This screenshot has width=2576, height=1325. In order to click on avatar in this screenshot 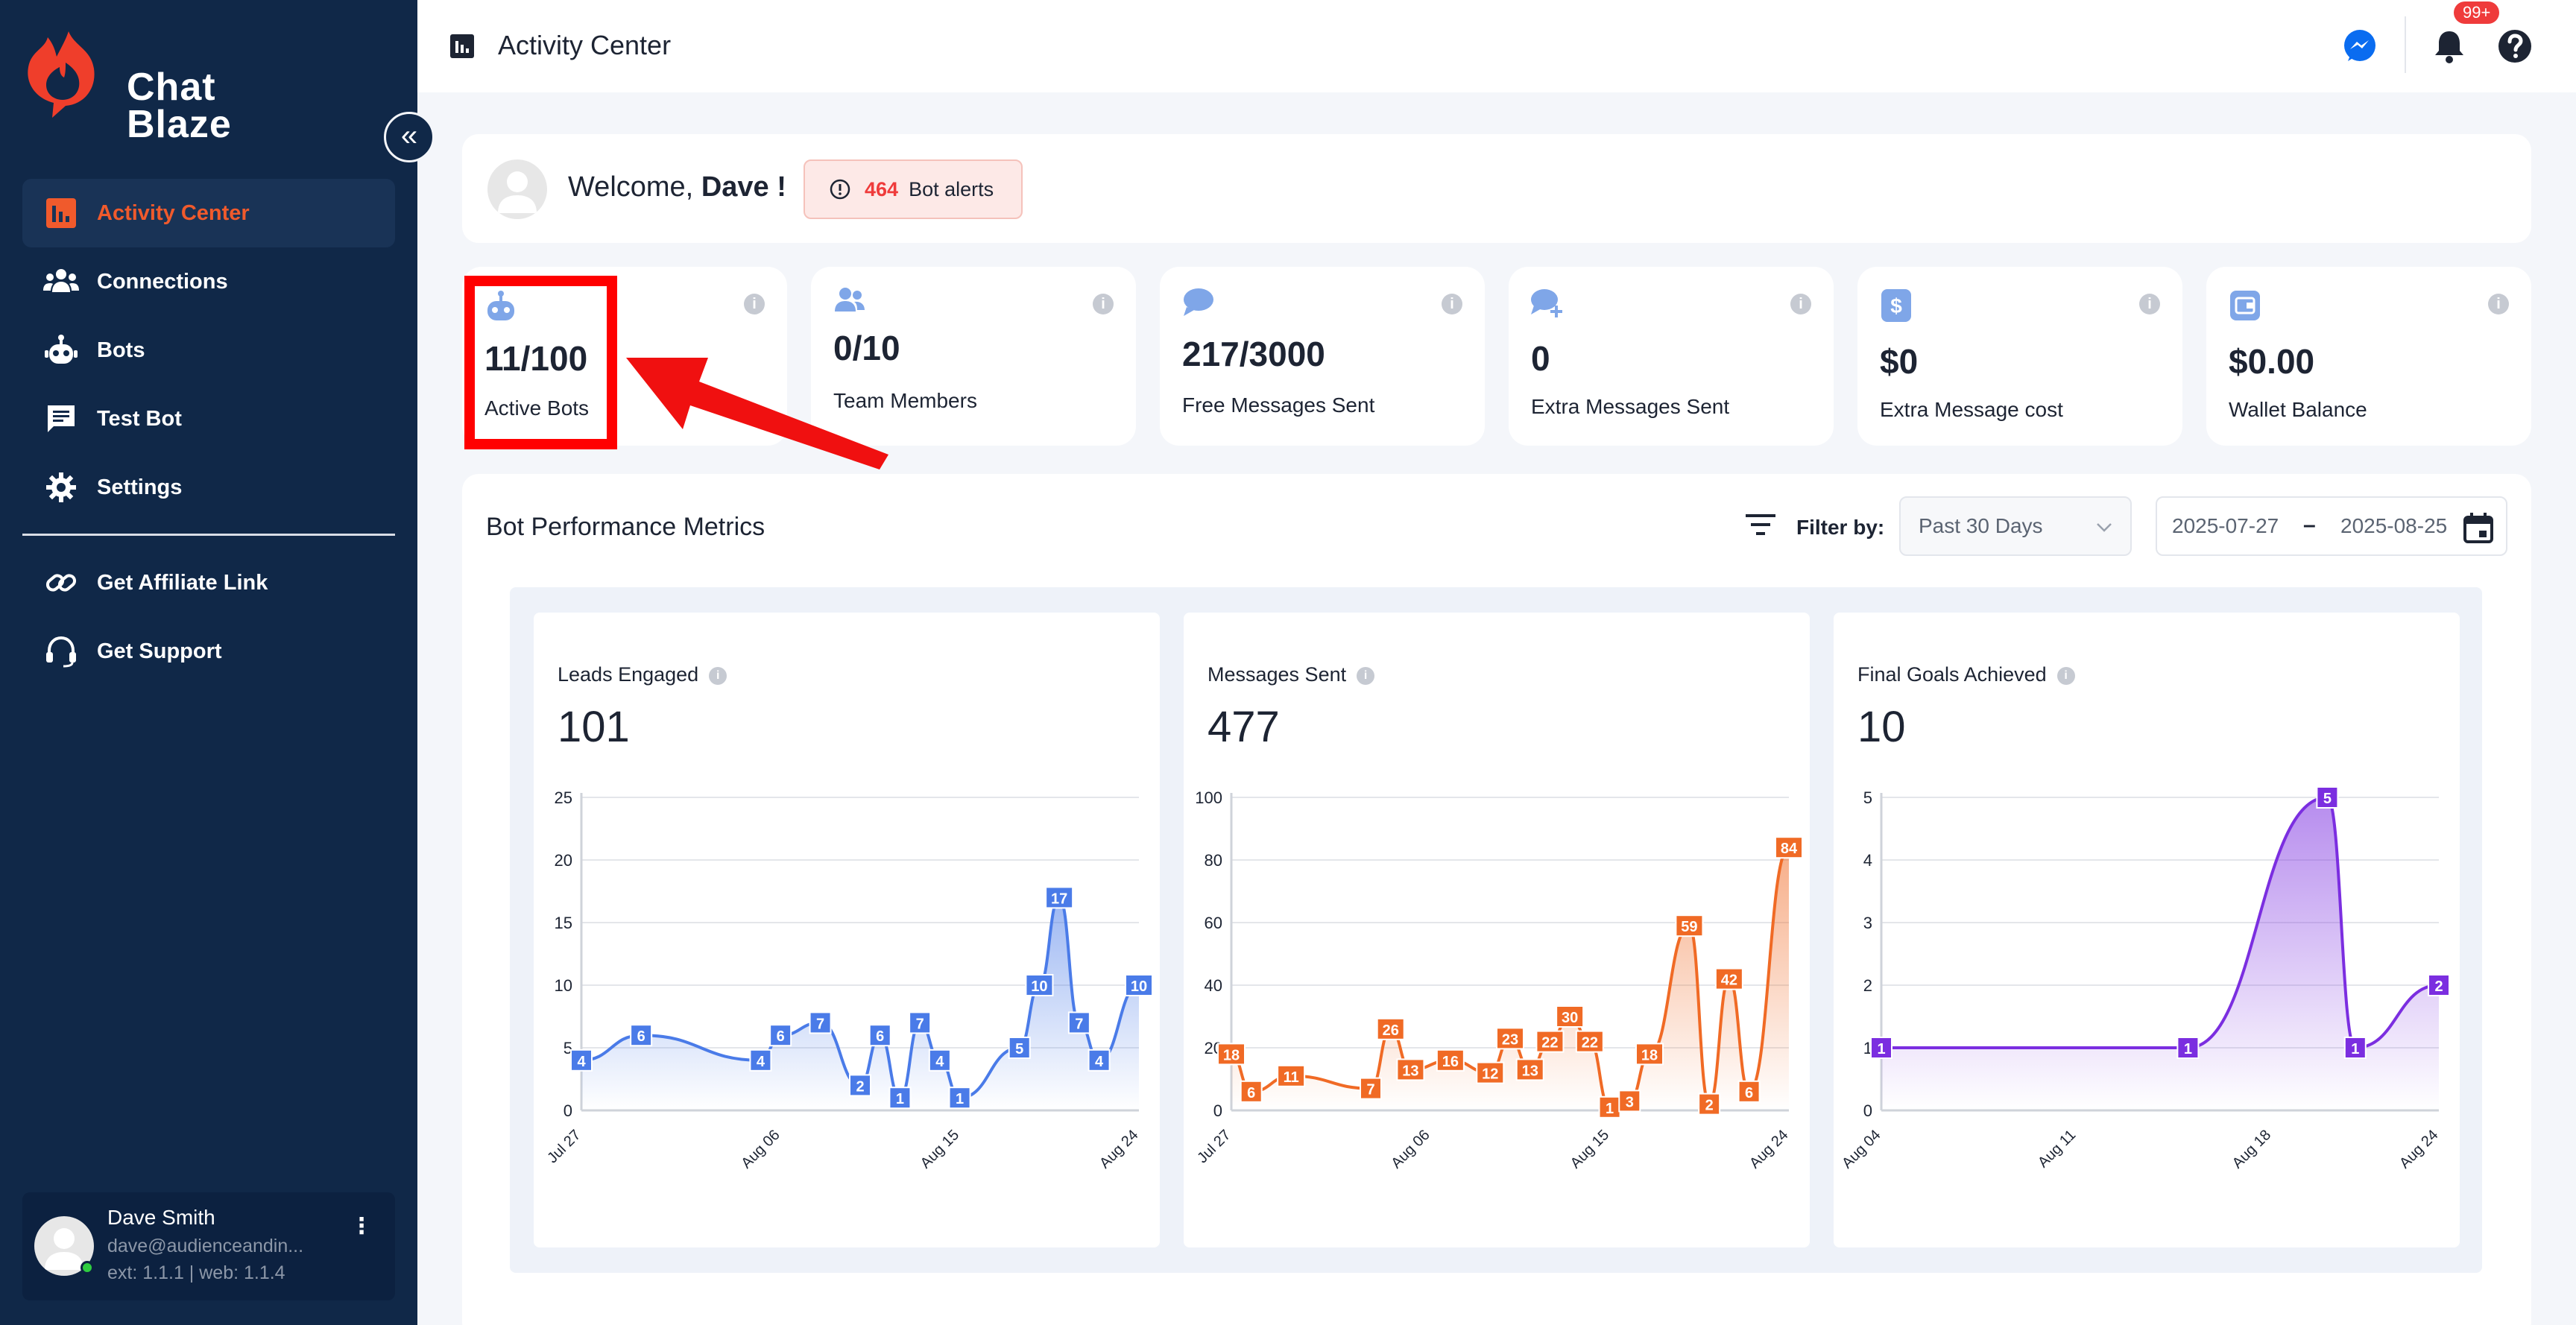, I will do `click(64, 1246)`.